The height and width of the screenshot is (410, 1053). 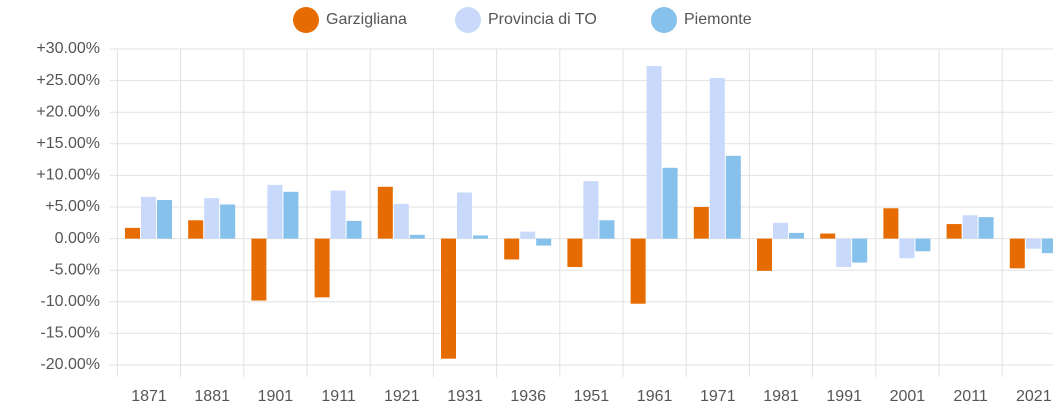 I want to click on x-tick-label: 1981, so click(x=781, y=396).